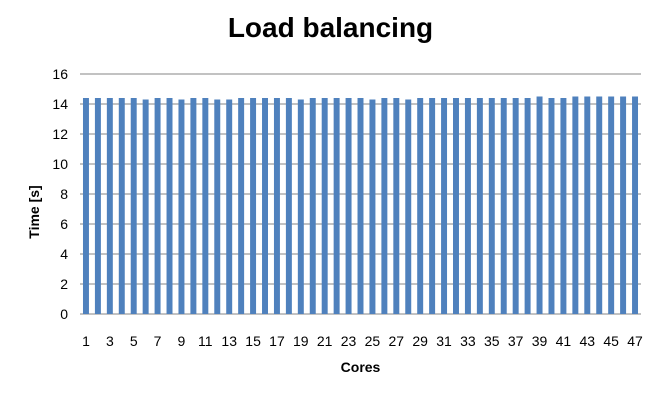 Image resolution: width=661 pixels, height=400 pixels. Describe the element at coordinates (86, 341) in the screenshot. I see `x-tick-label: 1` at that location.